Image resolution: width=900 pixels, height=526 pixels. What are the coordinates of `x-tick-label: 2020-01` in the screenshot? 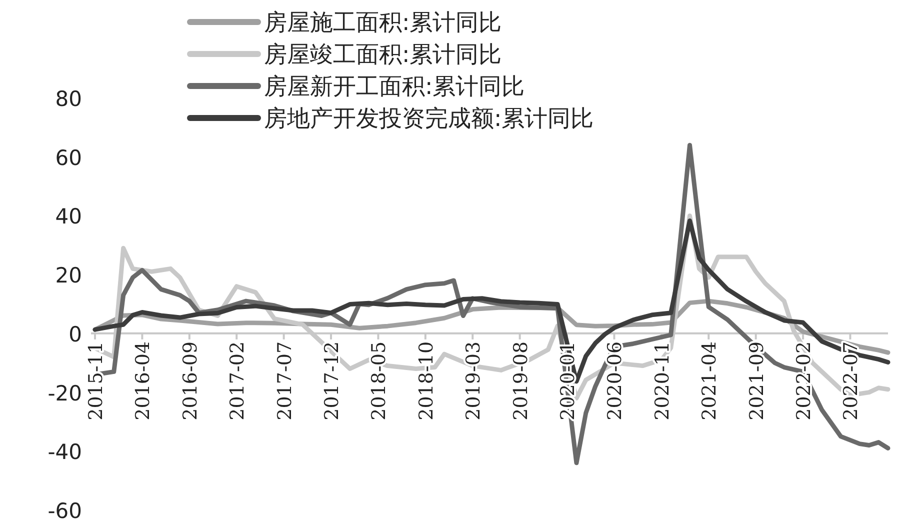 It's located at (568, 380).